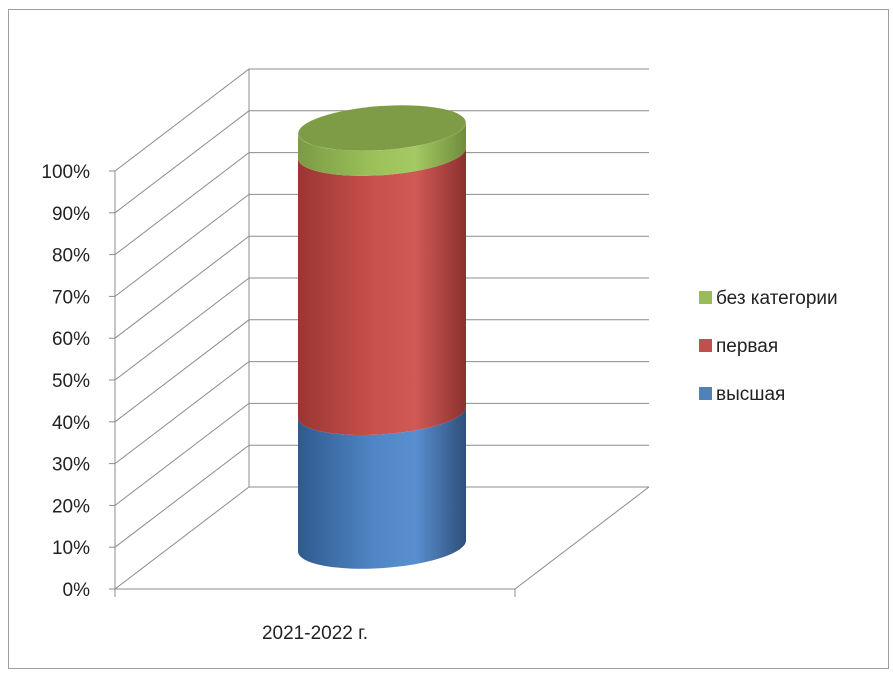 The height and width of the screenshot is (673, 893). What do you see at coordinates (71, 297) in the screenshot?
I see `y-tick-label: 70%` at bounding box center [71, 297].